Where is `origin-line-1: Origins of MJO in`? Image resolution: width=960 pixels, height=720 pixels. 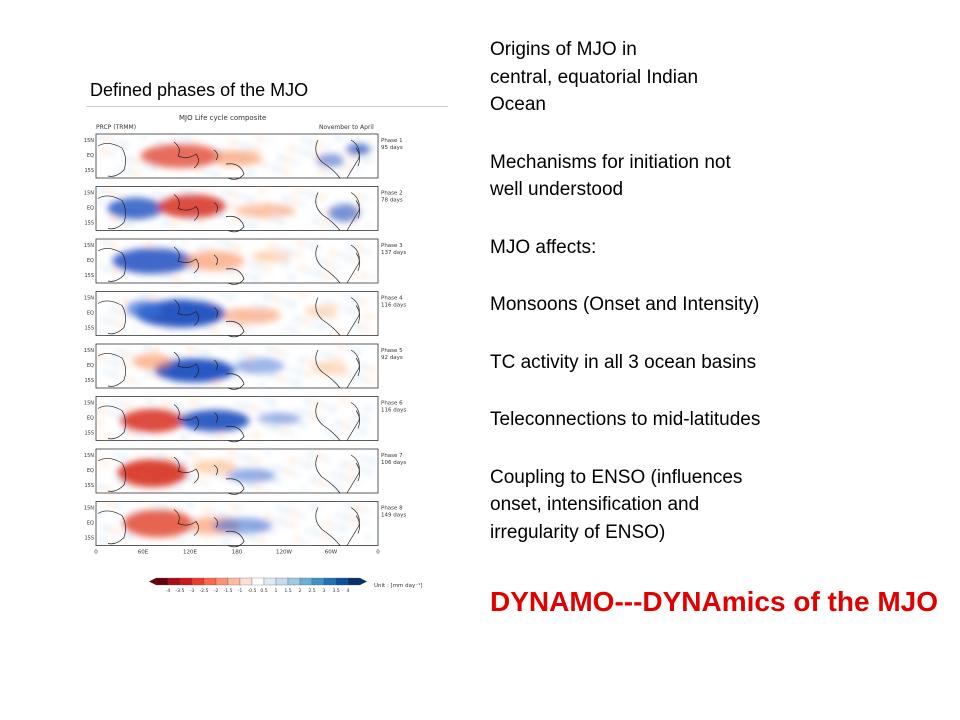 origin-line-1: Origins of MJO in is located at coordinates (563, 49).